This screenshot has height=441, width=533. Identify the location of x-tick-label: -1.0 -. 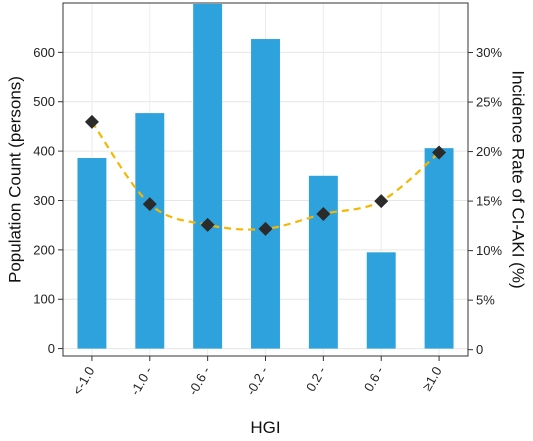
(141, 381).